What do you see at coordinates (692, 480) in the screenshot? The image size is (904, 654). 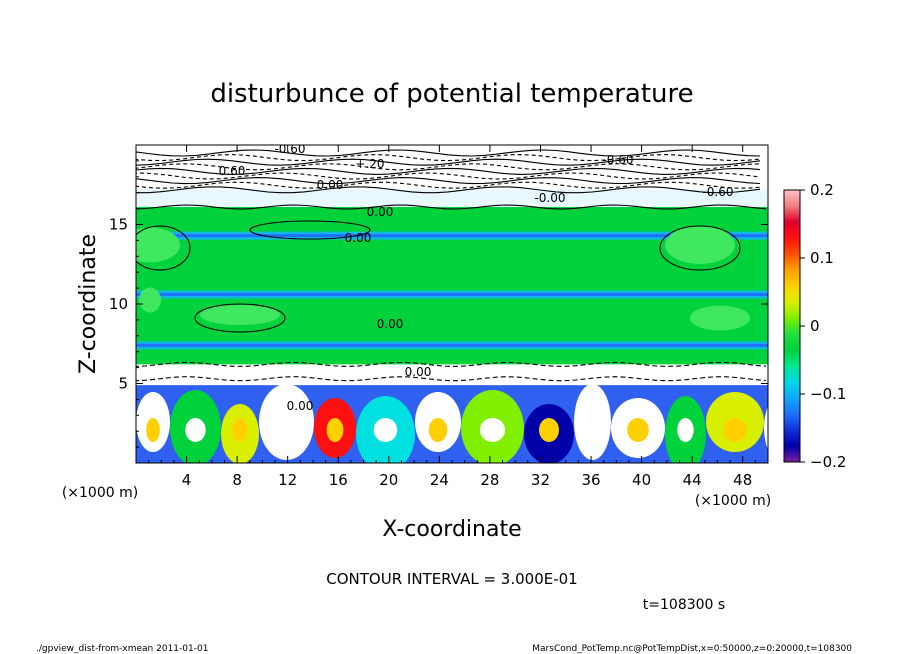 I see `x-tick-label: 44` at bounding box center [692, 480].